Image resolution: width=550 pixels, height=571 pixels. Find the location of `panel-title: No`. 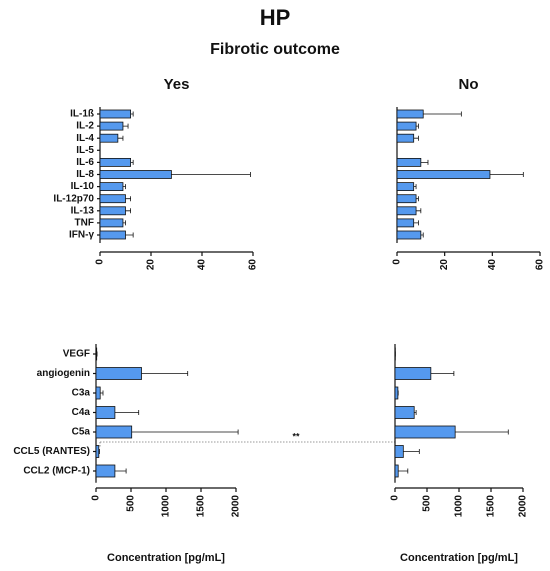

panel-title: No is located at coordinates (469, 84).